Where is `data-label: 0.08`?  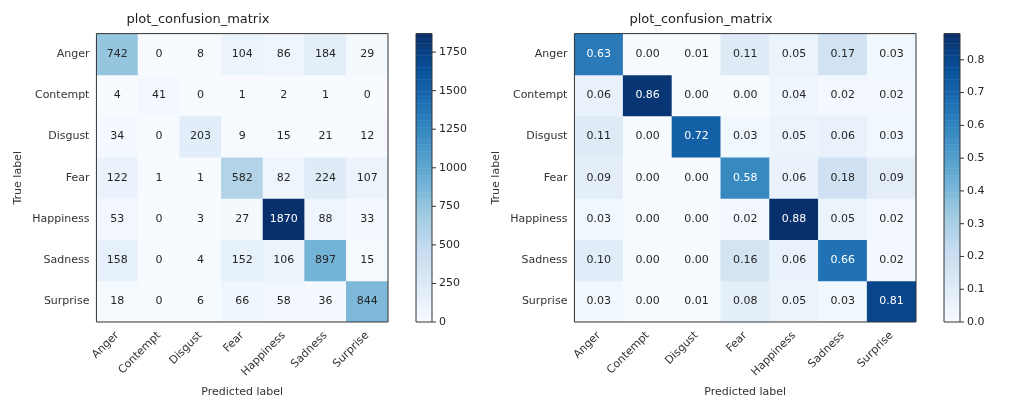
data-label: 0.08 is located at coordinates (745, 301).